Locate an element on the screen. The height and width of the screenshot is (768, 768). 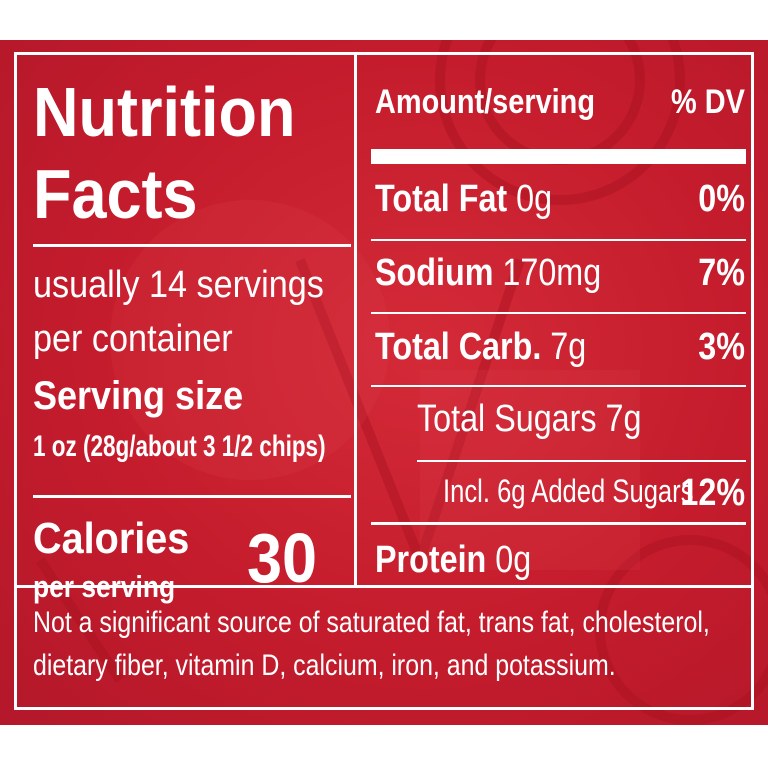
sodium-row: Sodium 170mg is located at coordinates (488, 273).